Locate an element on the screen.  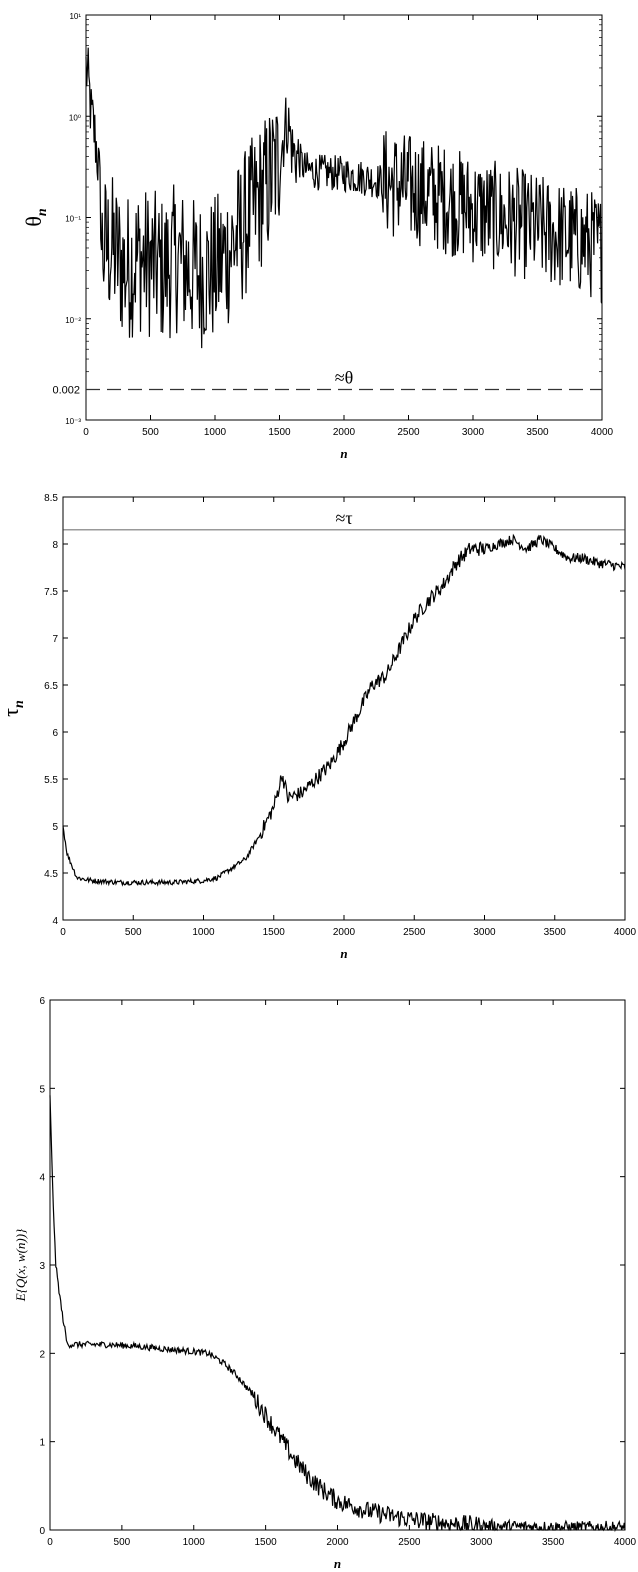
y-tick-label: 7.5 is located at coordinates (51, 592).